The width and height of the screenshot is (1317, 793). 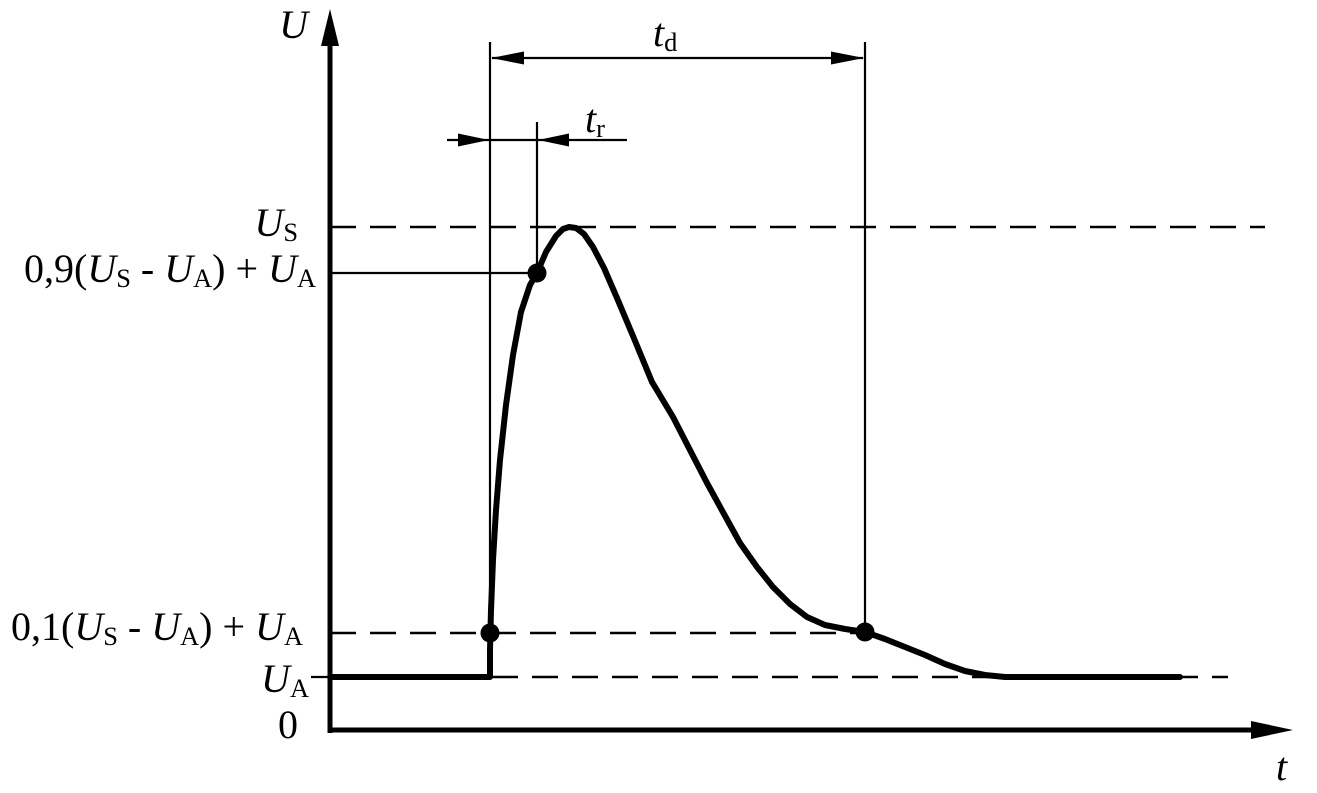 What do you see at coordinates (330, 27) in the screenshot?
I see `y-axis-arrowhead-icon` at bounding box center [330, 27].